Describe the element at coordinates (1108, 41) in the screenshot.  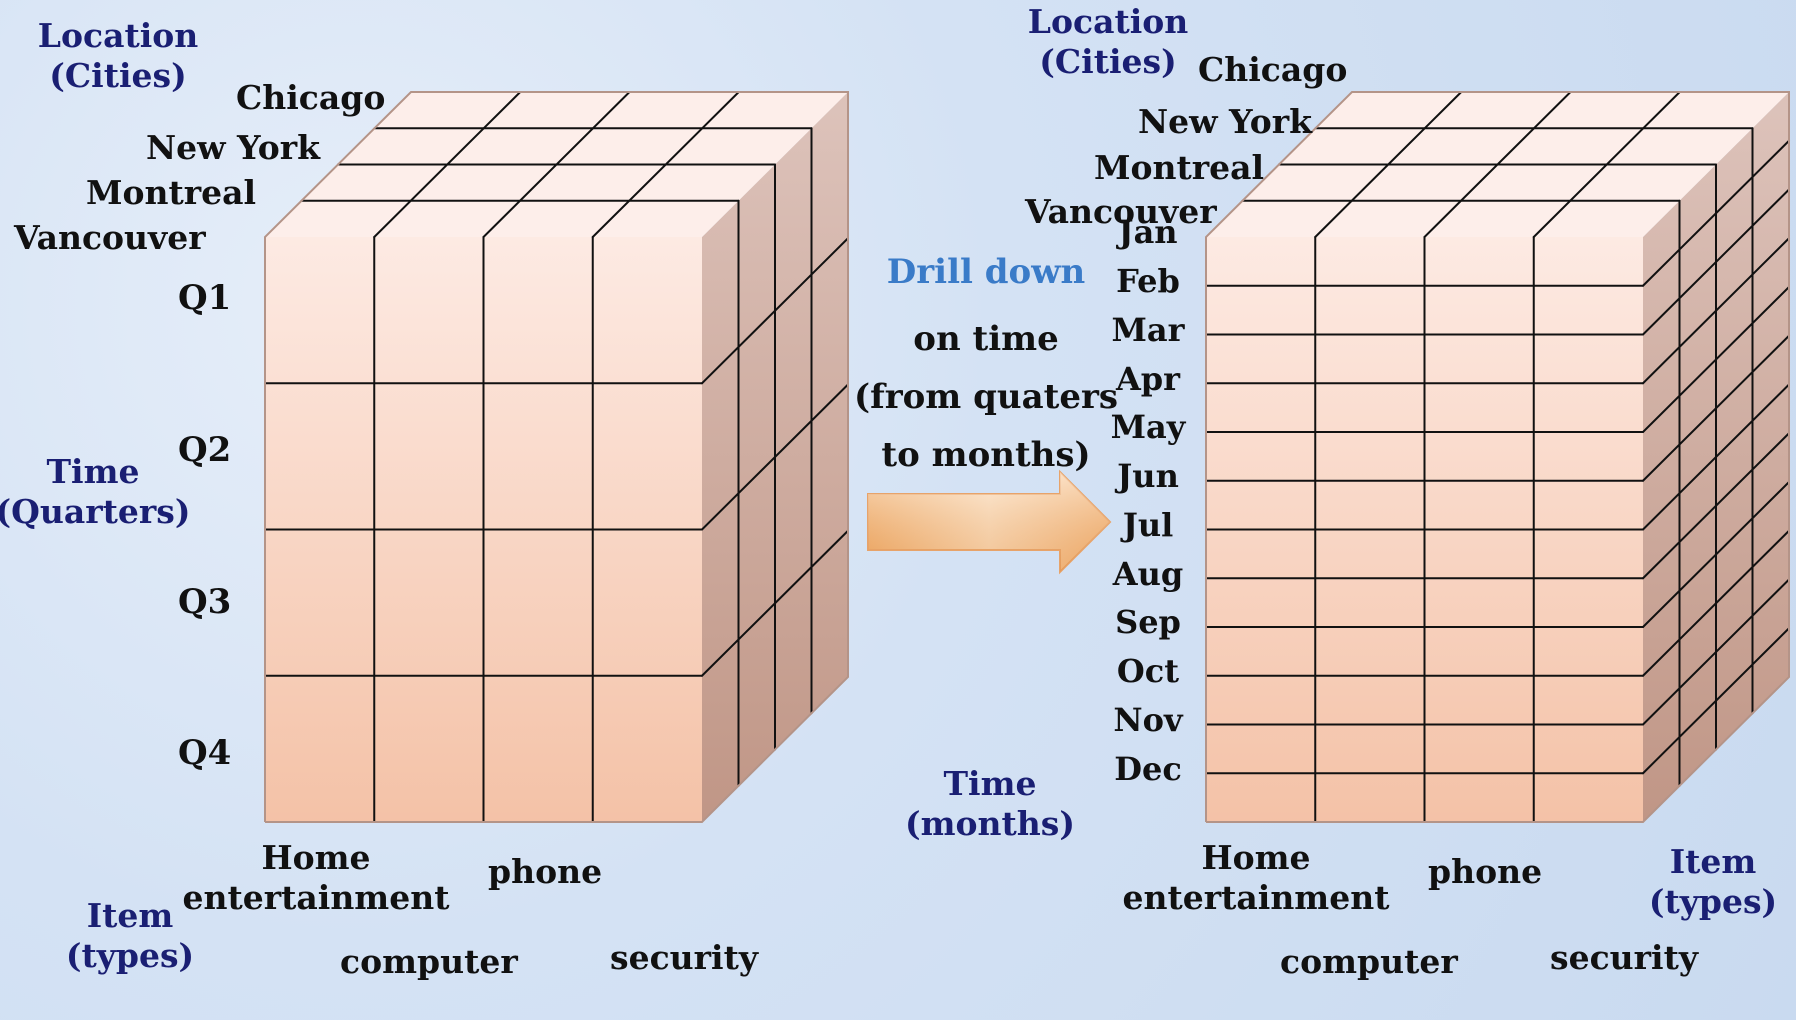
I see `right-location-axis-label: Location (Cities)` at that location.